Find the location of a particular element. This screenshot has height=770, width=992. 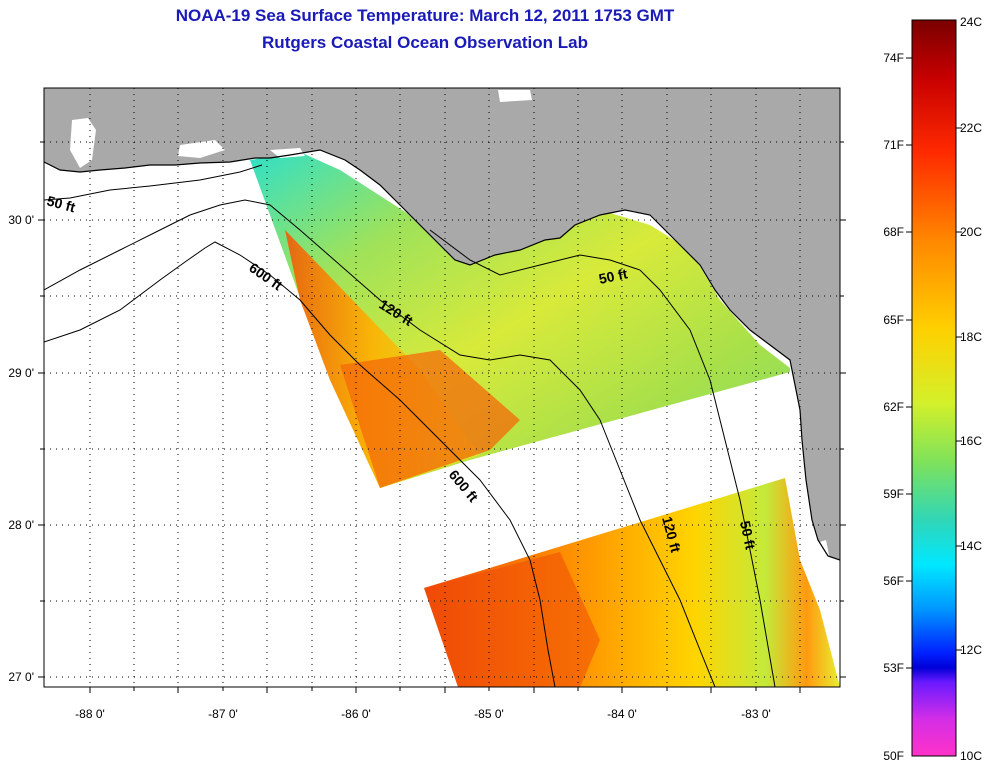

y-tick-label: 29 0' is located at coordinates (21, 373).